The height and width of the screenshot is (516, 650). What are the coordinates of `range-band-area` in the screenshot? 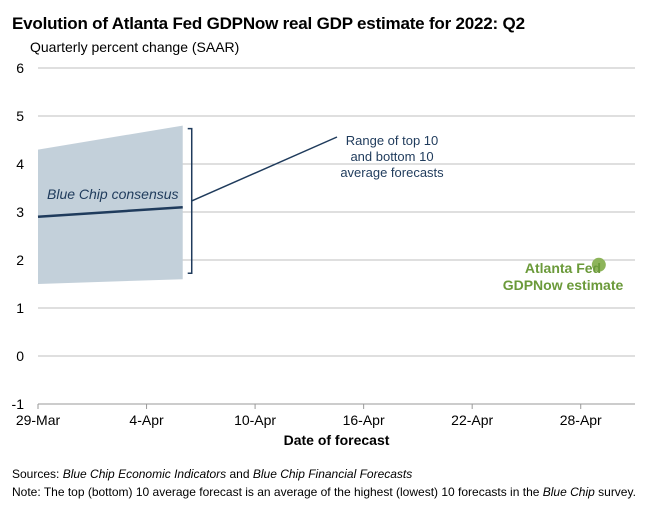 It's located at (110, 204).